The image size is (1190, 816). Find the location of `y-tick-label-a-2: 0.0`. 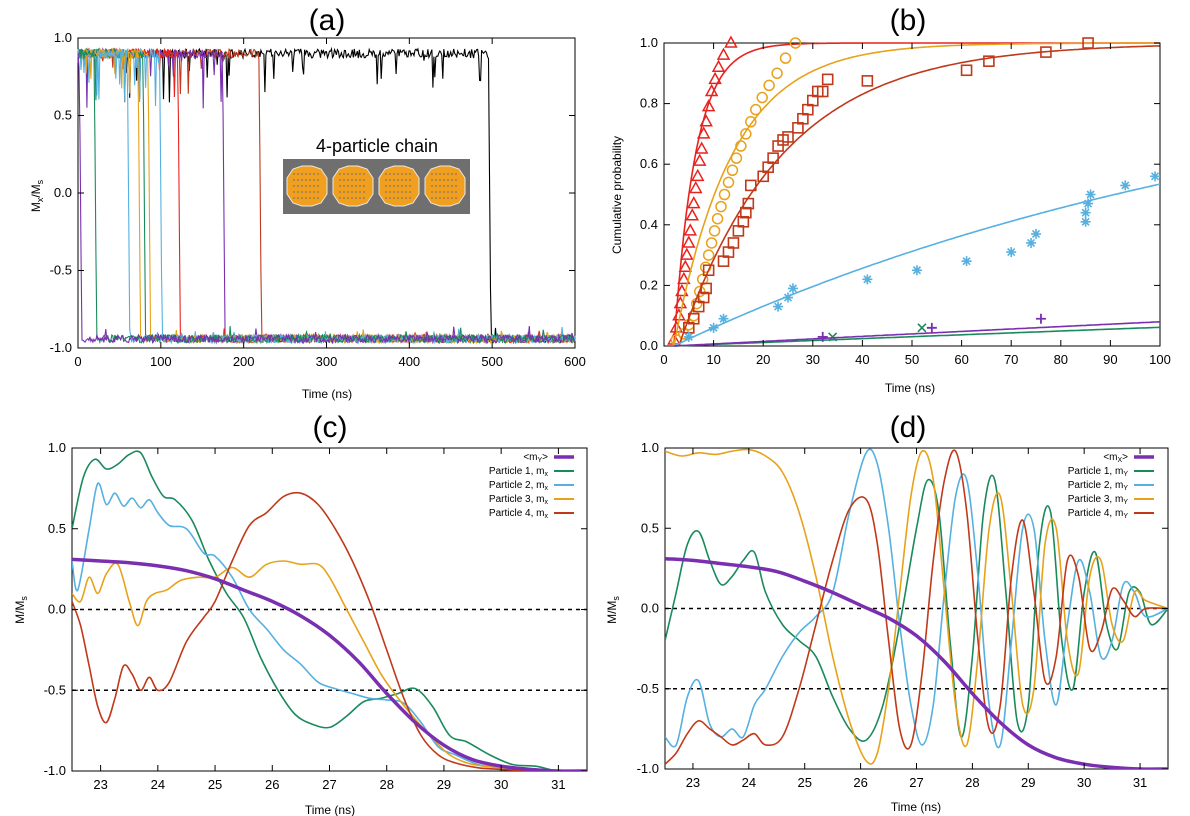

y-tick-label-a-2: 0.0 is located at coordinates (63, 192).